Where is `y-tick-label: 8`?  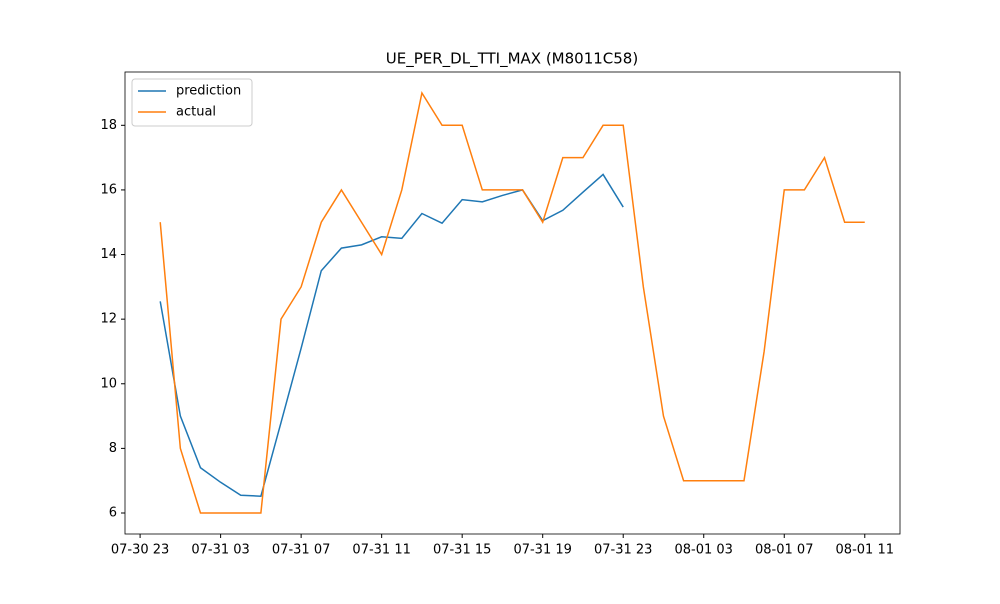
y-tick-label: 8 is located at coordinates (113, 448).